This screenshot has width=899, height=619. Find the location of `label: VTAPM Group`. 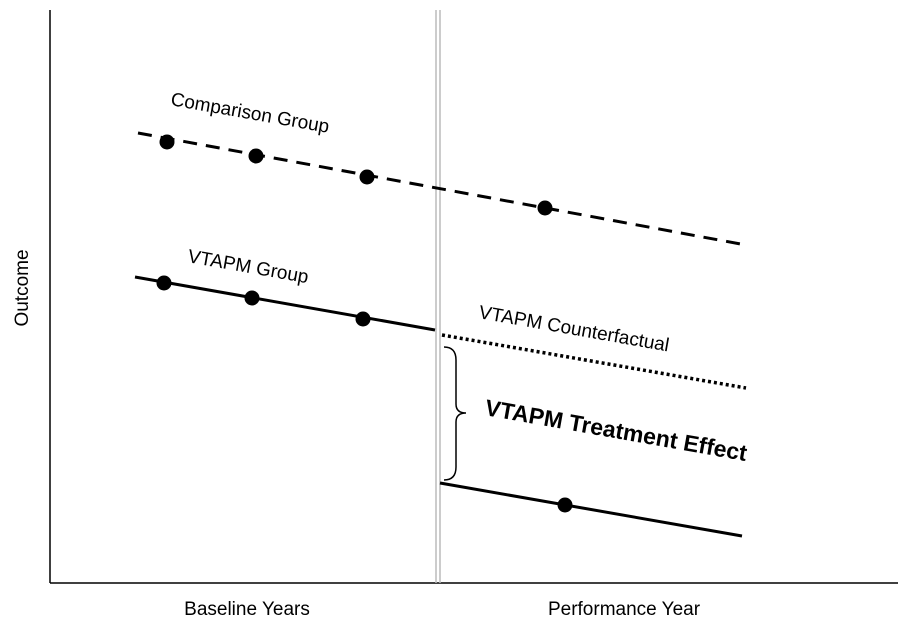

label: VTAPM Group is located at coordinates (248, 267).